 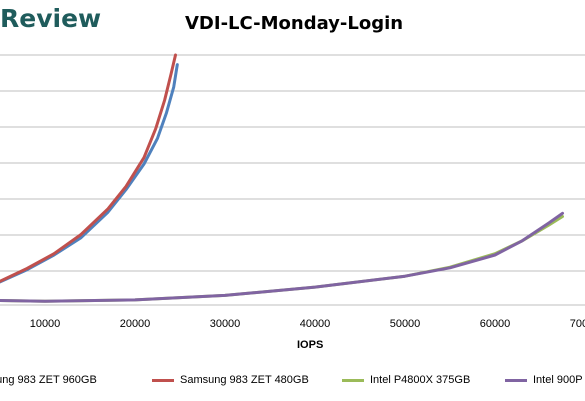 What do you see at coordinates (558, 380) in the screenshot?
I see `legend-label: Intel 900P` at bounding box center [558, 380].